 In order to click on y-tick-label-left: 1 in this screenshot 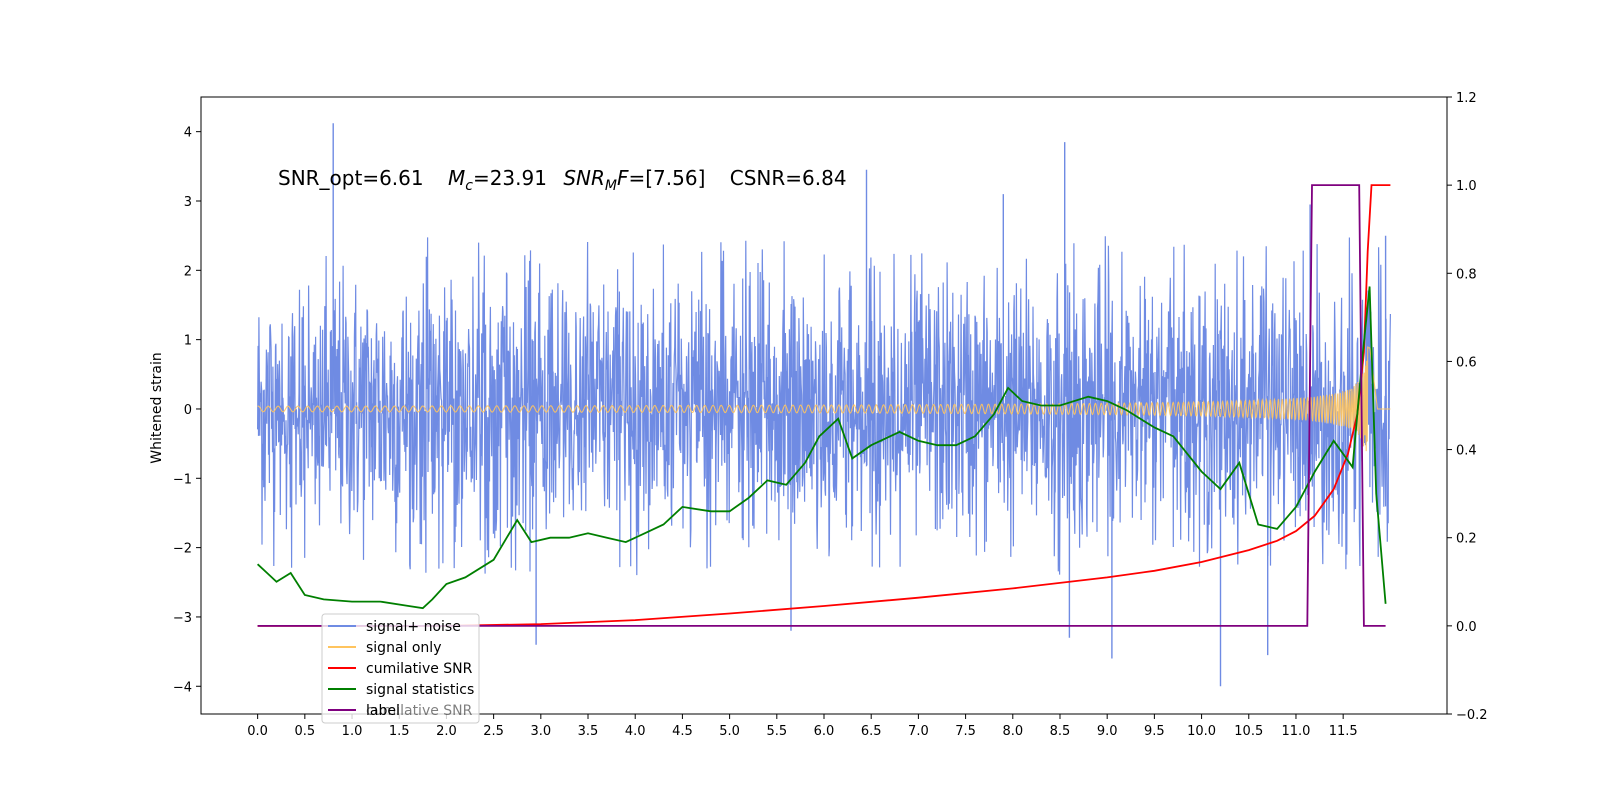, I will do `click(188, 341)`.